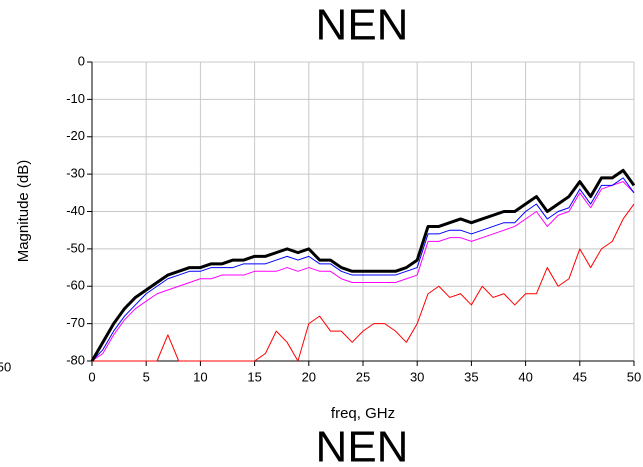 The image size is (643, 467). Describe the element at coordinates (200, 376) in the screenshot. I see `x-tick-label: 10` at that location.